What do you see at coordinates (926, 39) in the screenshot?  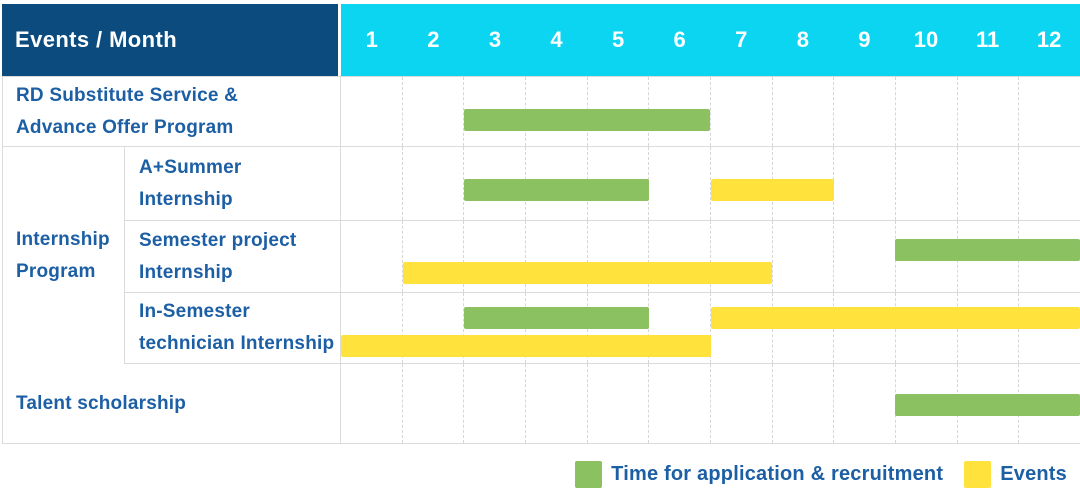 I see `month-header-cell: 10` at bounding box center [926, 39].